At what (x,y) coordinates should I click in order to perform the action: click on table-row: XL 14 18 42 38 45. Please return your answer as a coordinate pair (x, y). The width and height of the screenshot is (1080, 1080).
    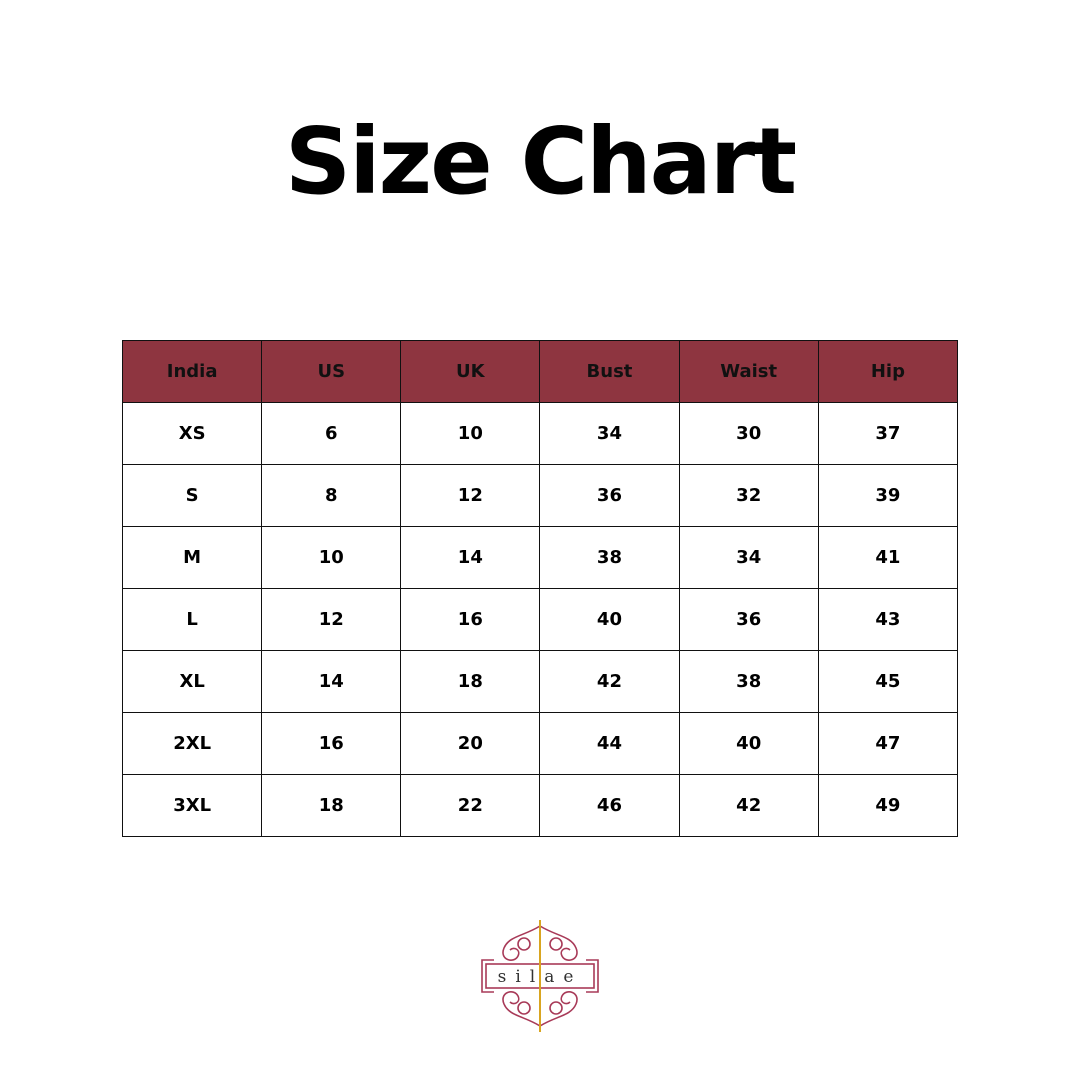
    Looking at the image, I should click on (540, 681).